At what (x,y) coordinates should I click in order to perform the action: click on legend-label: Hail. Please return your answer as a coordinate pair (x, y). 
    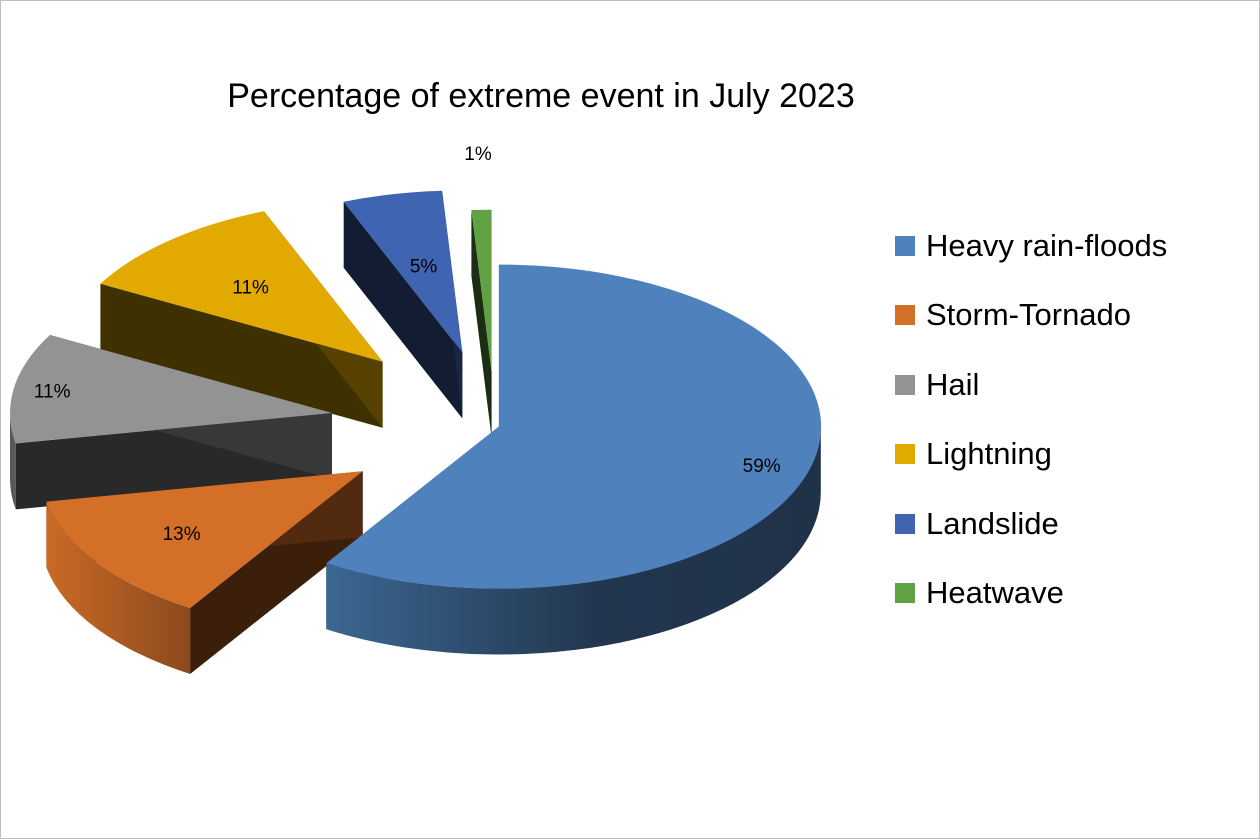
    Looking at the image, I should click on (953, 384).